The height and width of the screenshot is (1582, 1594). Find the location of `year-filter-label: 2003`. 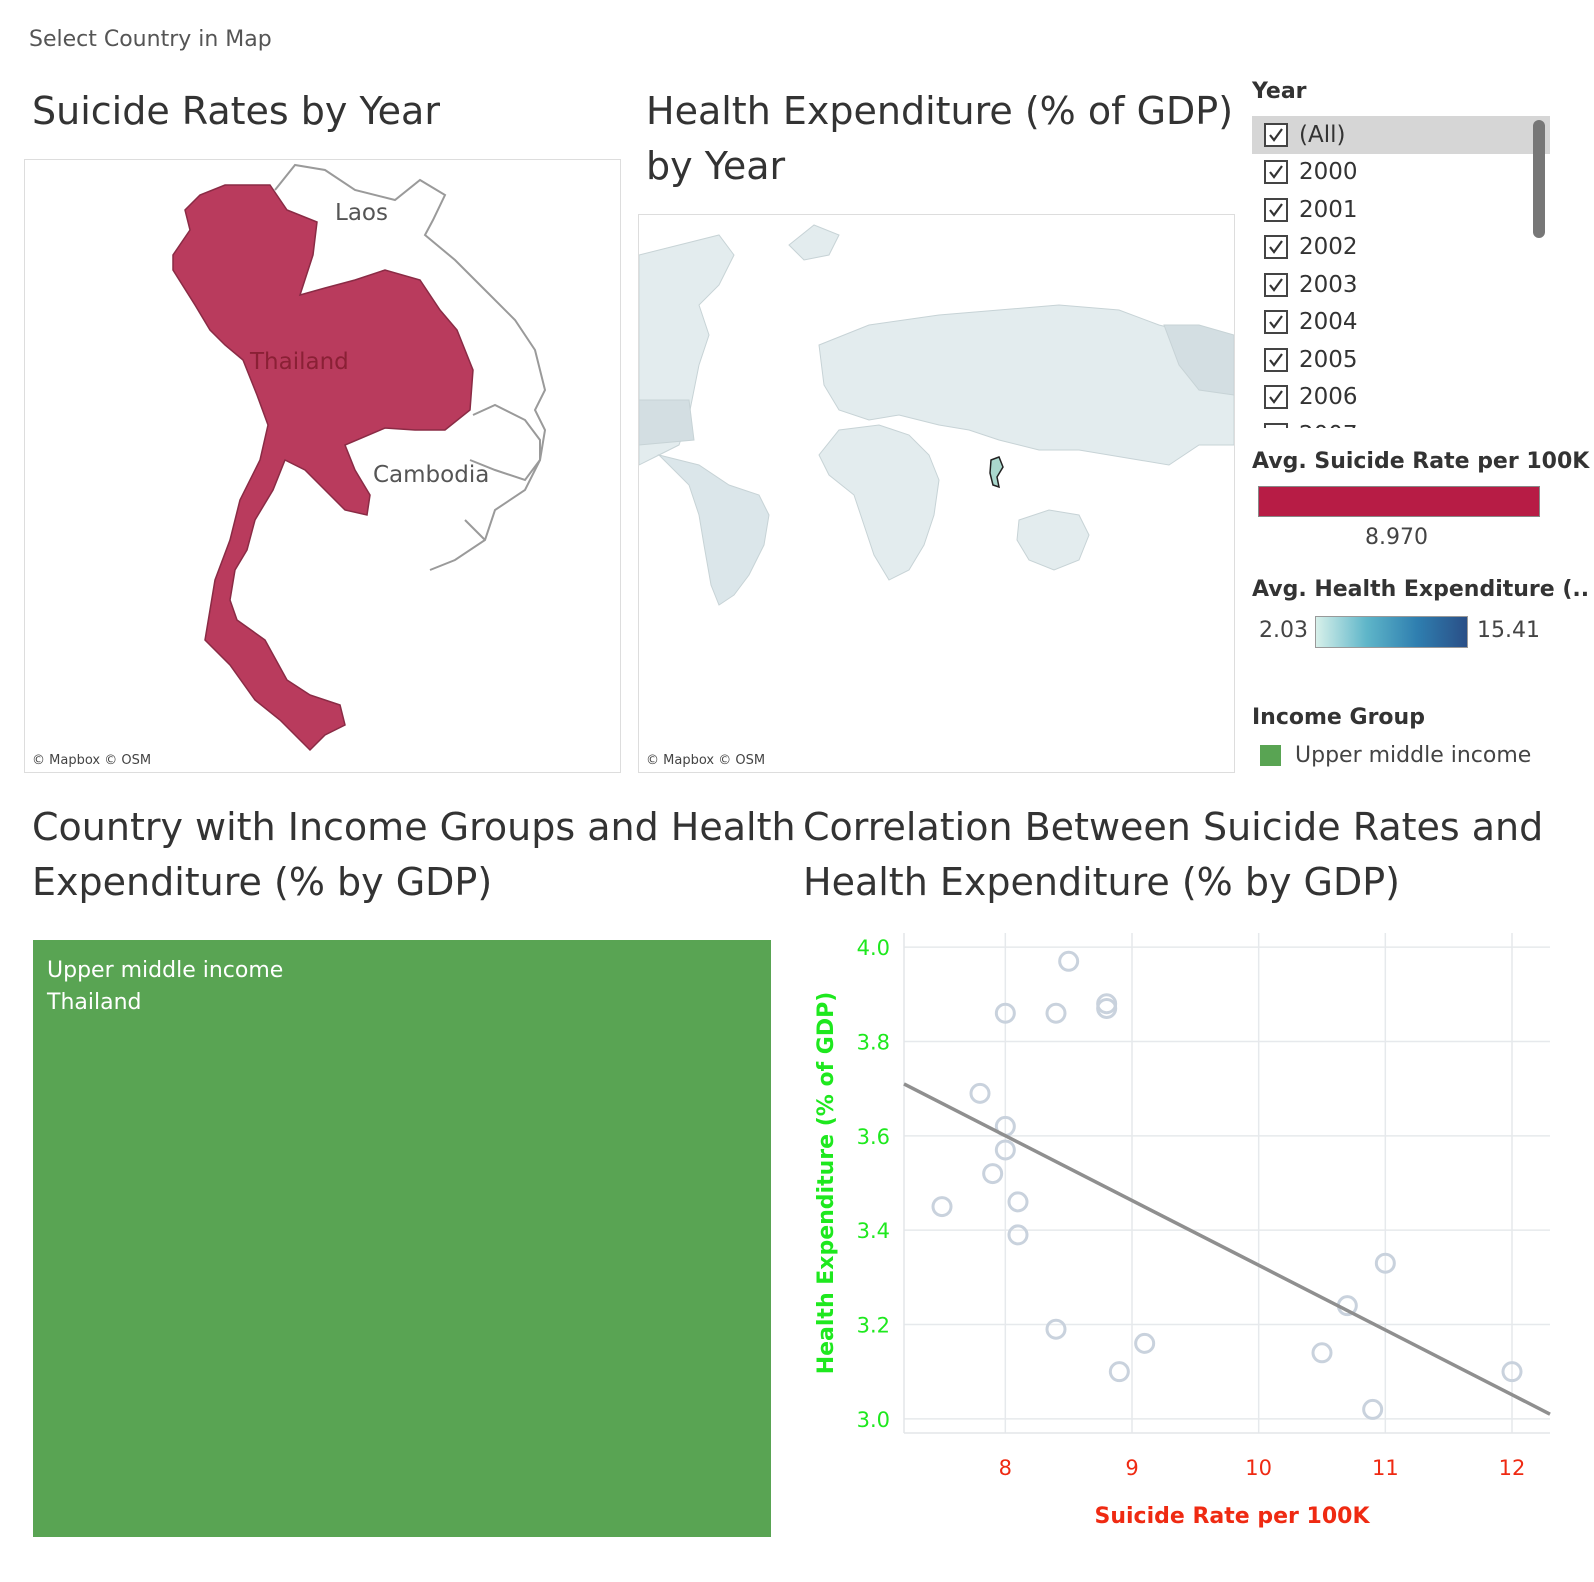

year-filter-label: 2003 is located at coordinates (1328, 284).